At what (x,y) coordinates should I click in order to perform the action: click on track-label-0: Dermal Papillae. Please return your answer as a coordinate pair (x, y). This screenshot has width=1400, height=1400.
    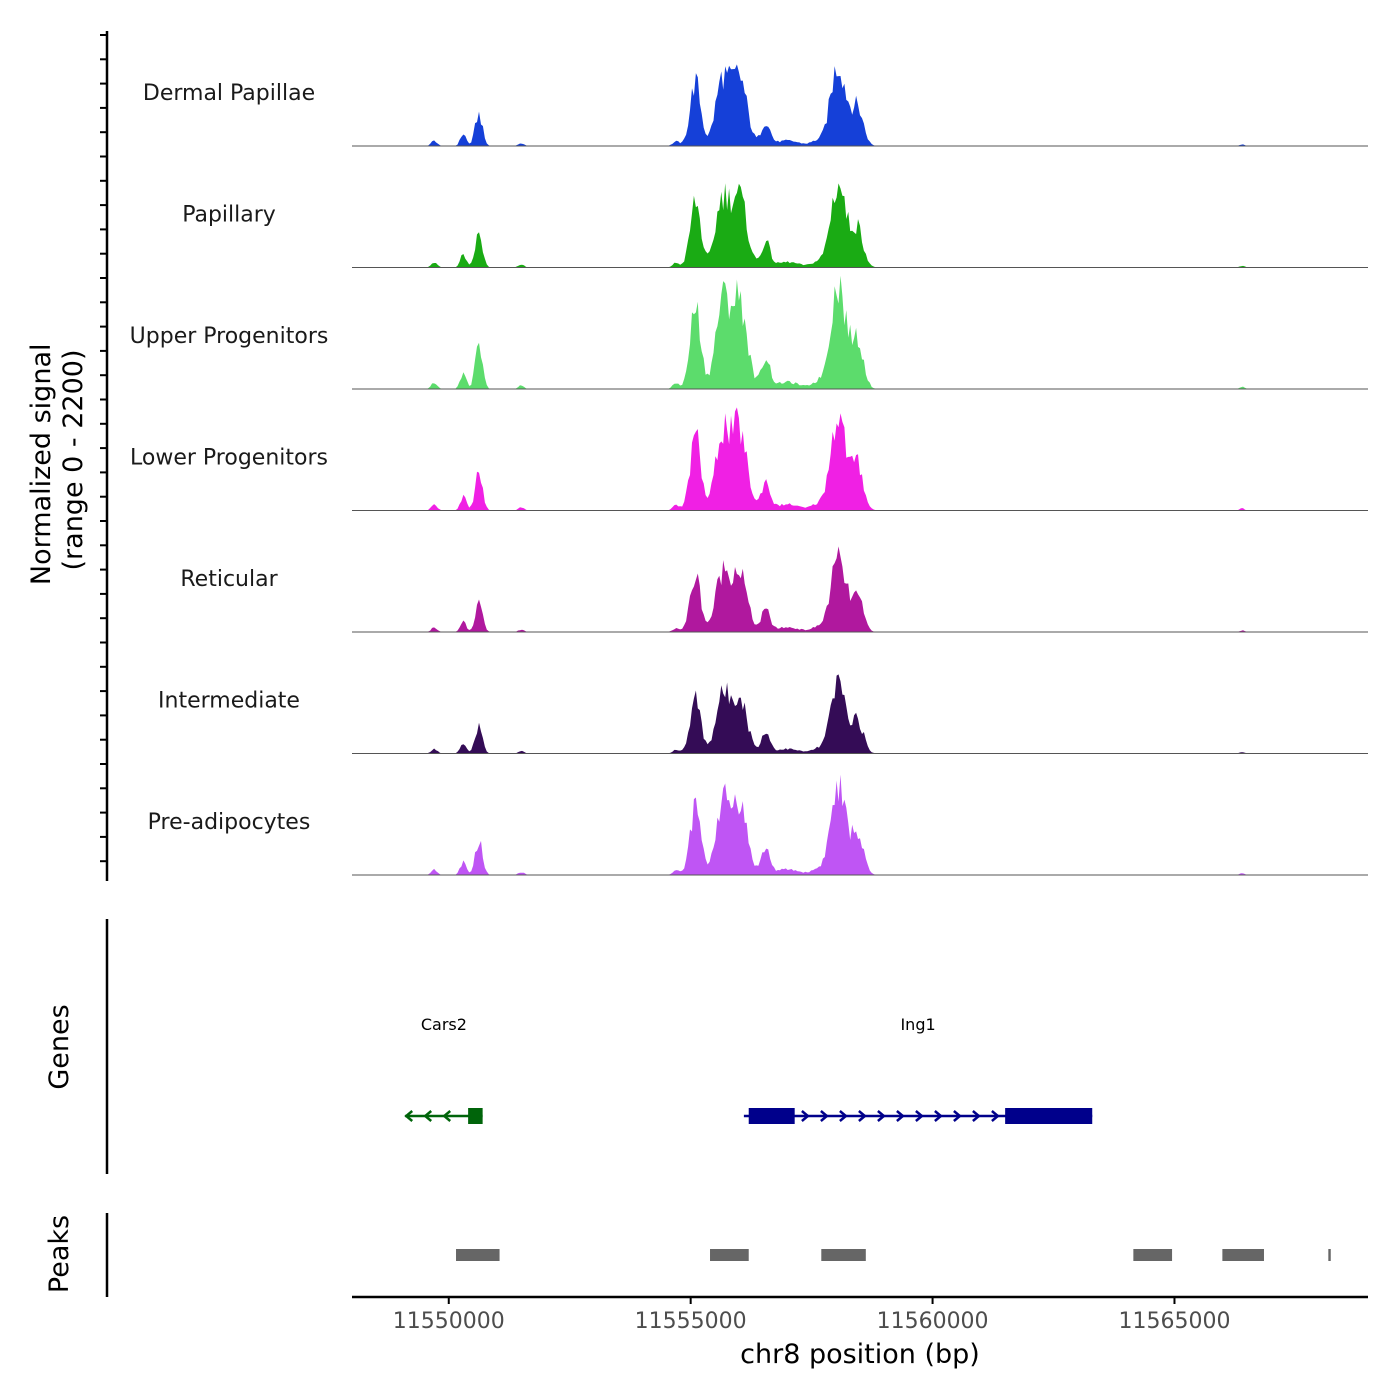
    Looking at the image, I should click on (229, 93).